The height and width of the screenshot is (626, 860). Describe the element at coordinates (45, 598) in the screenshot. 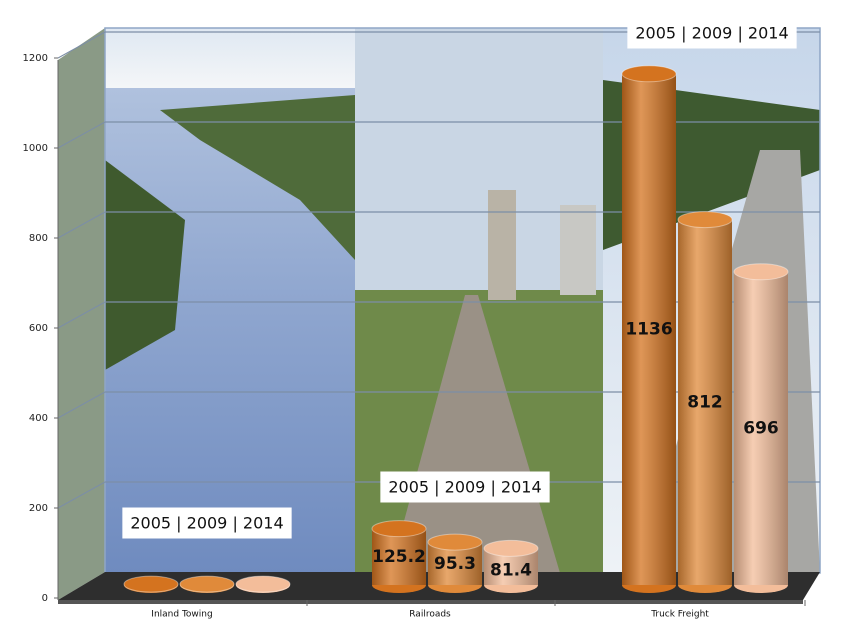

I see `y-tick-label: 0` at that location.